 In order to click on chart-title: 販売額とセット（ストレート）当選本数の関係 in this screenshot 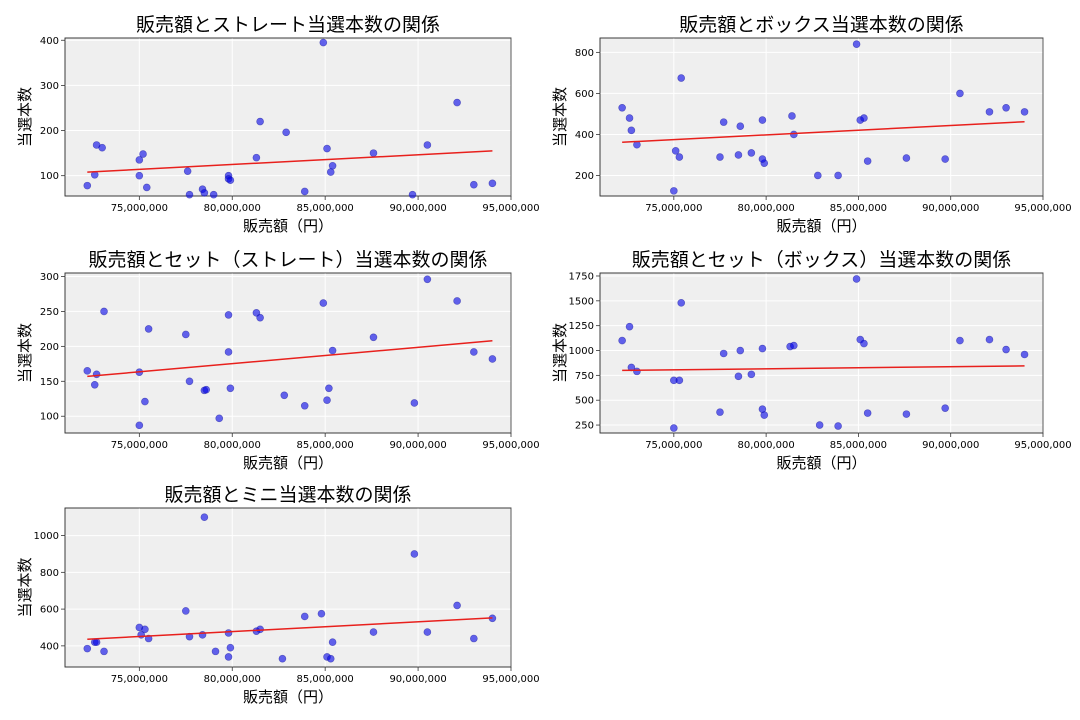, I will do `click(287, 260)`.